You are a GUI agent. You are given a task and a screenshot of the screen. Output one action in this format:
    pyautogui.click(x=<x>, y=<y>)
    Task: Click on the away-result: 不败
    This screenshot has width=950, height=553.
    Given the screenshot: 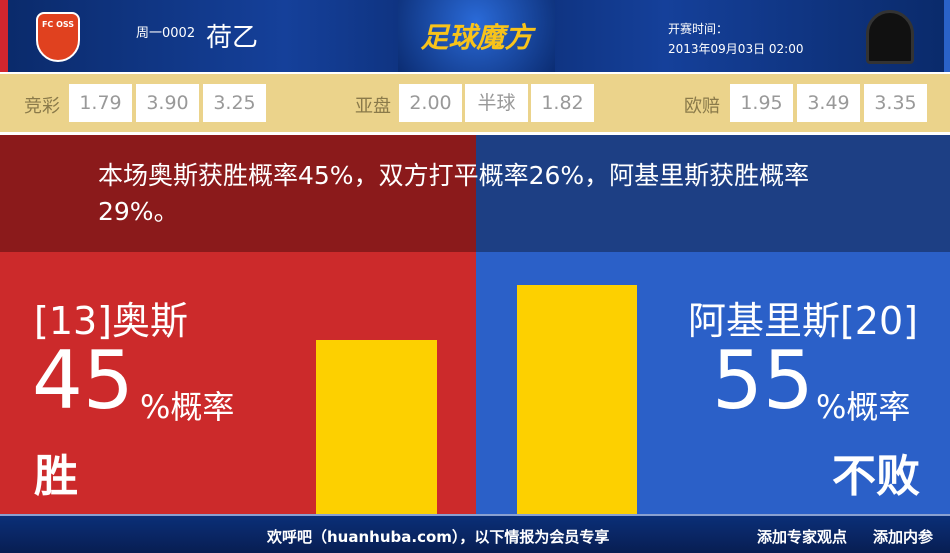 What is the action you would take?
    pyautogui.click(x=876, y=476)
    